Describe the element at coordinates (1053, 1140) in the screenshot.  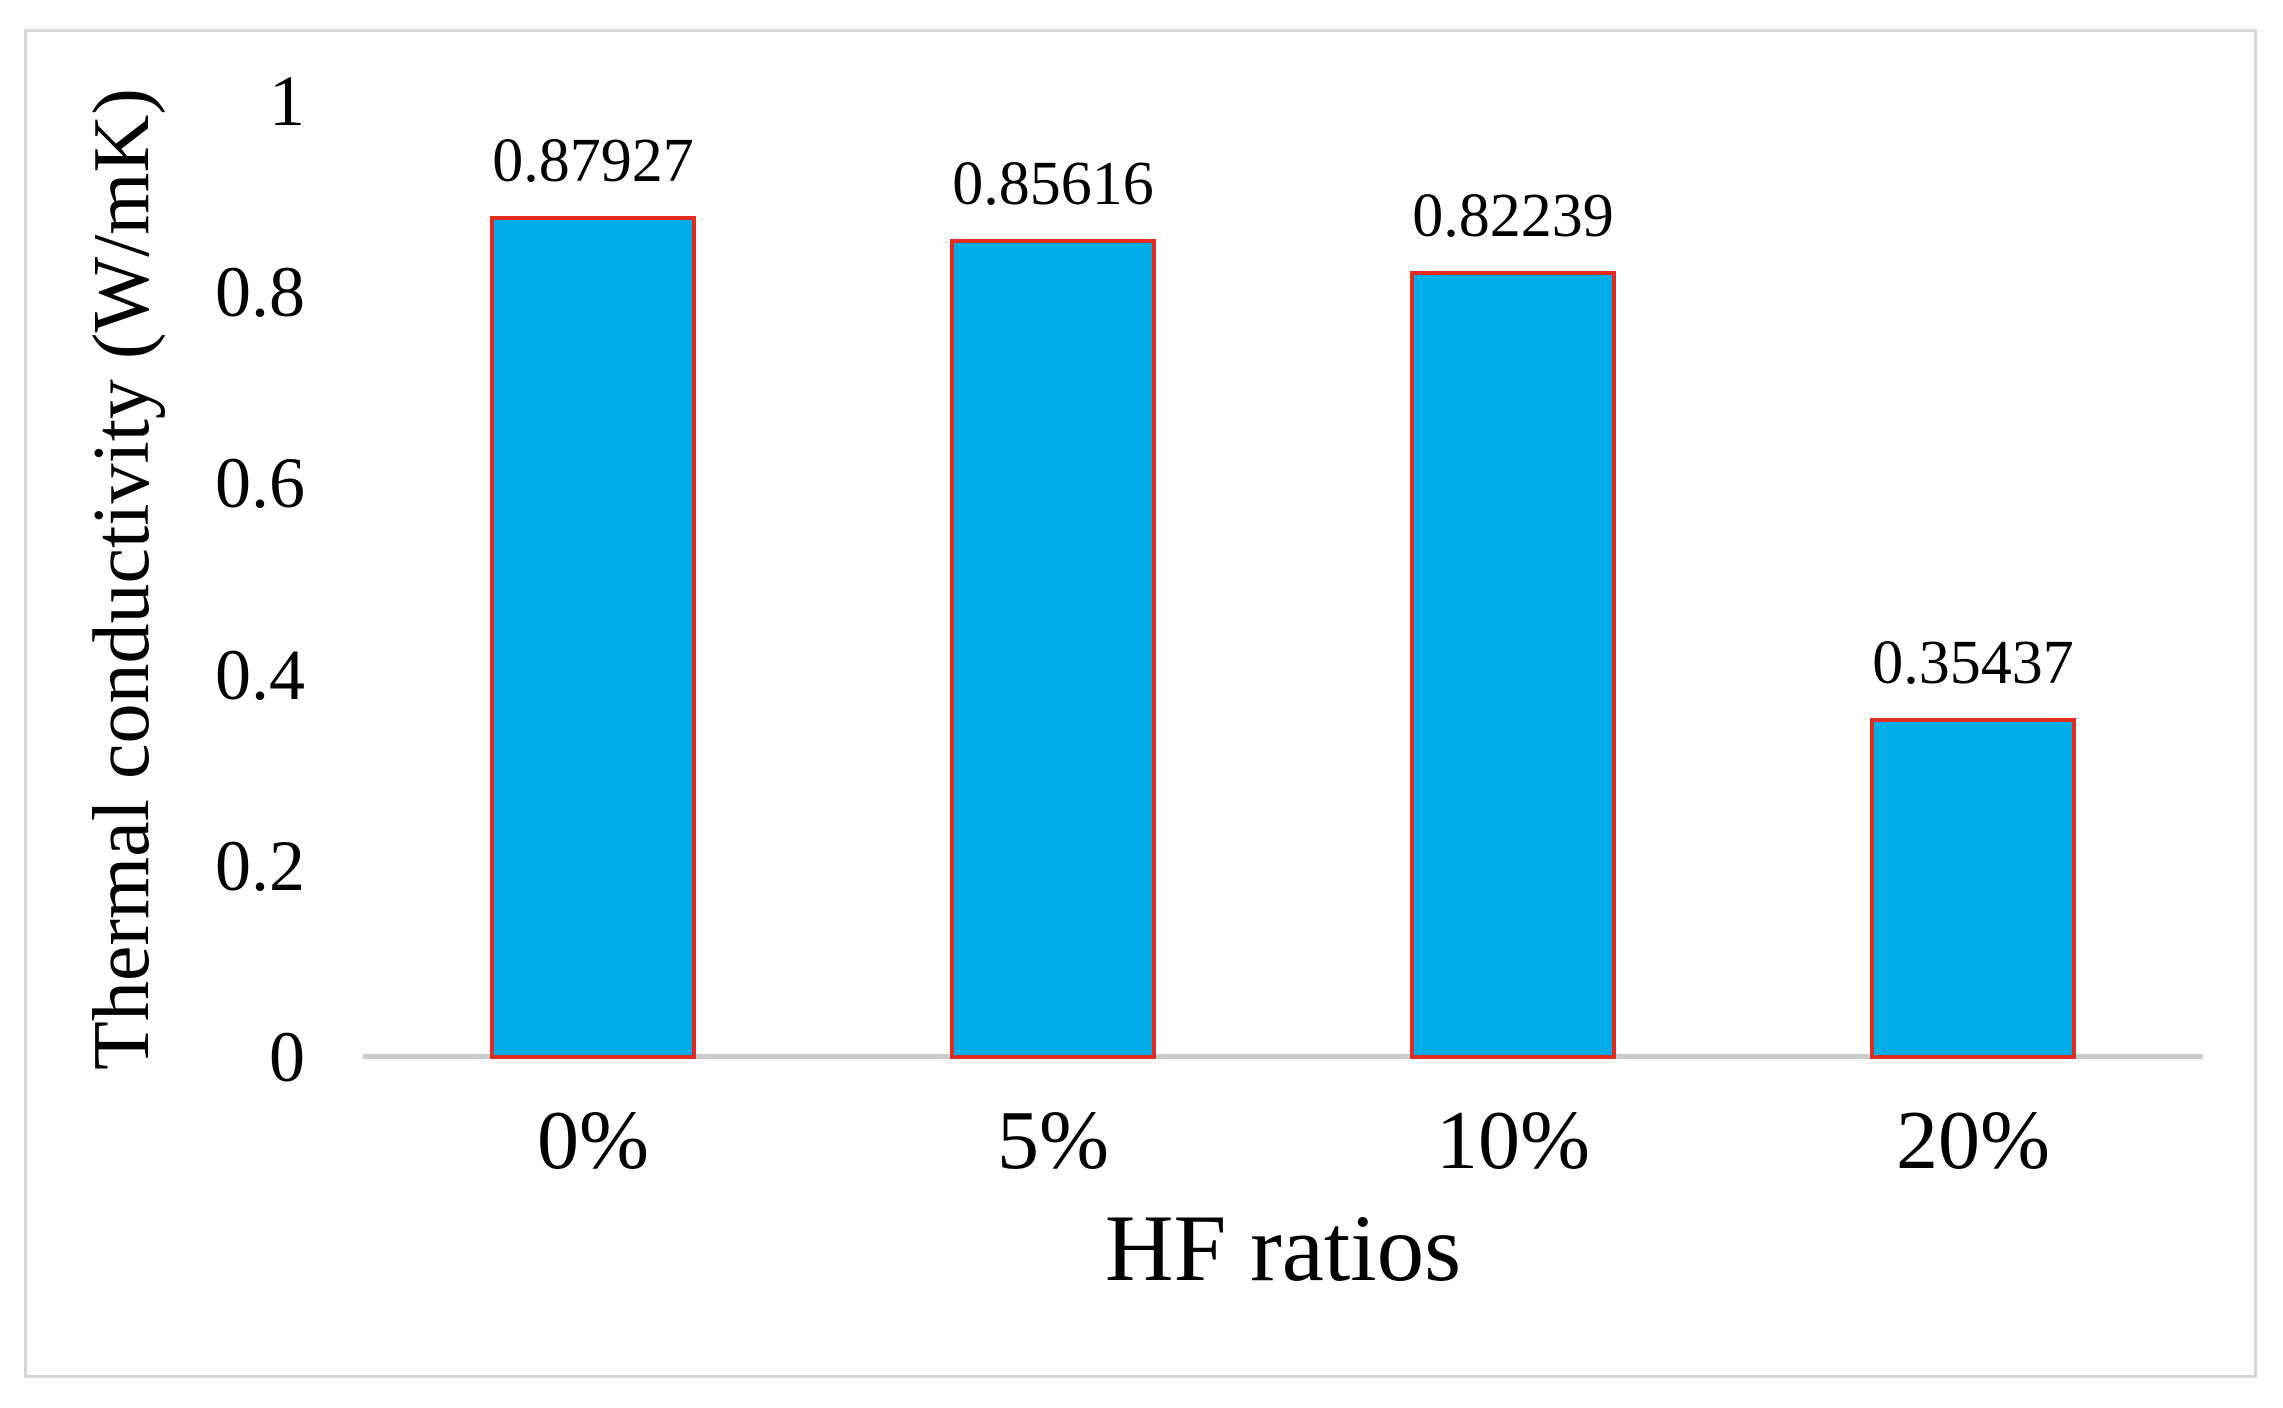
I see `x-tick-label: 5%` at that location.